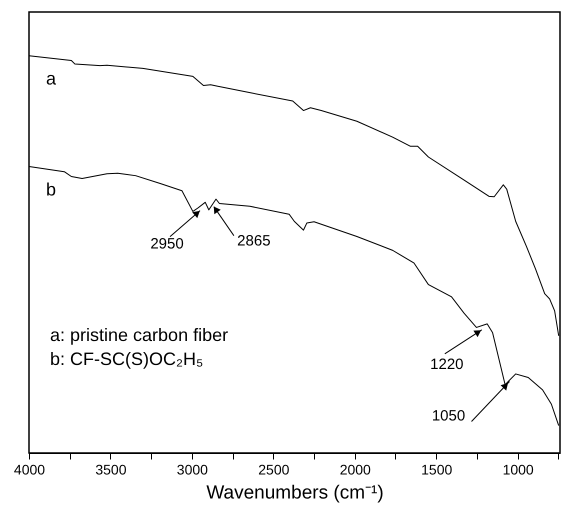 This screenshot has height=512, width=570. What do you see at coordinates (449, 415) in the screenshot?
I see `annotation: 1050` at bounding box center [449, 415].